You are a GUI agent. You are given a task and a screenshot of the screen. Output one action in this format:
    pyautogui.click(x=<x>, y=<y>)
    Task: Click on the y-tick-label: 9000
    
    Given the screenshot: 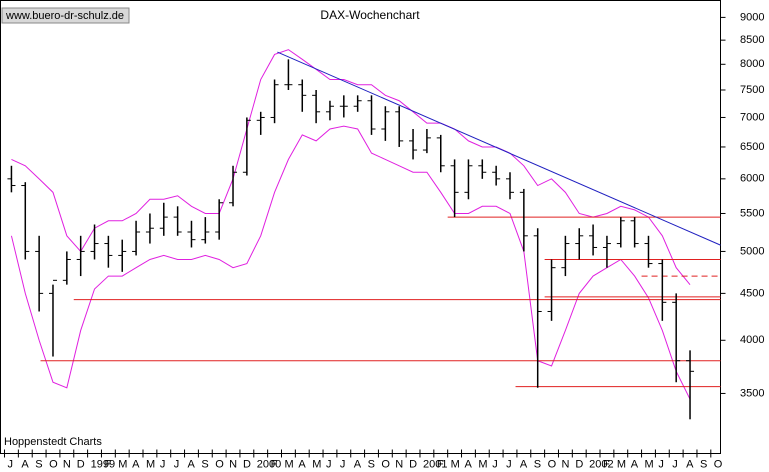 What is the action you would take?
    pyautogui.click(x=752, y=17)
    